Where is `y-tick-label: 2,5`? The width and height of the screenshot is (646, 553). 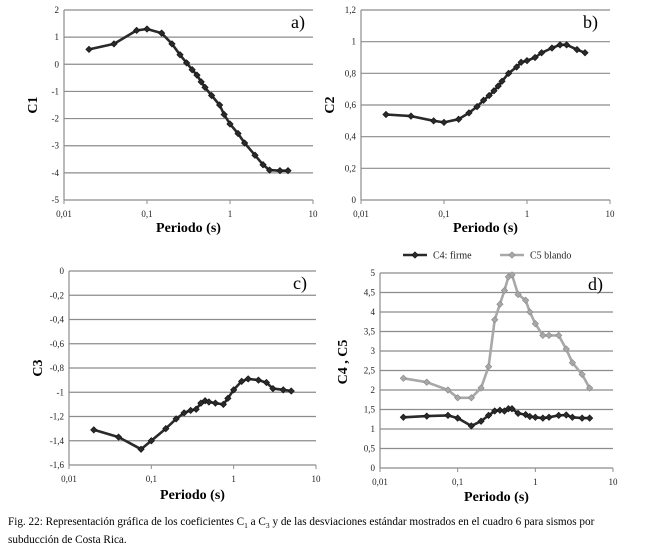
y-tick-label: 2,5 is located at coordinates (370, 371).